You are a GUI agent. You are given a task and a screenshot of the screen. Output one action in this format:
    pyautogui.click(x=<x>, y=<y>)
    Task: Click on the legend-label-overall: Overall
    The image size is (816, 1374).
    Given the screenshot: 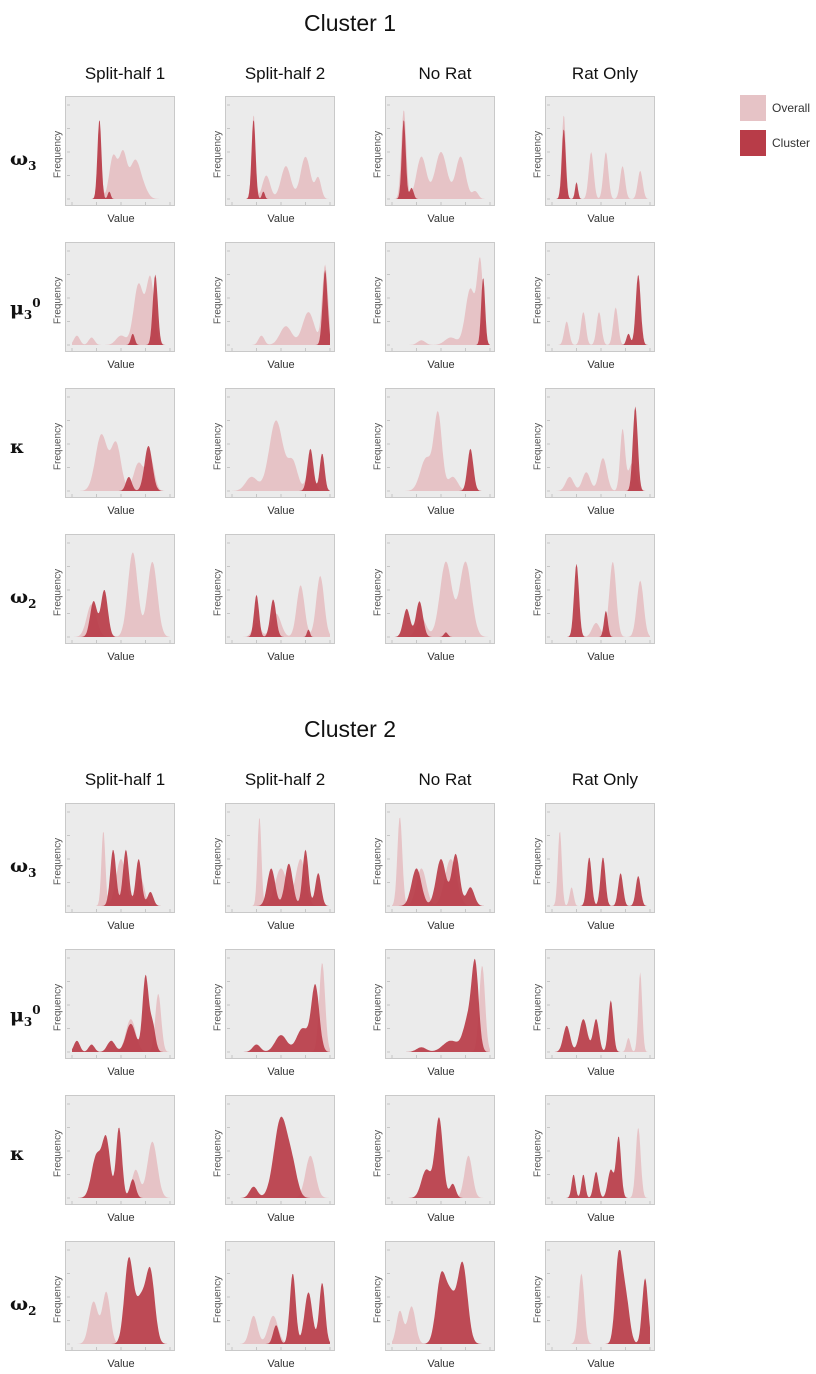 What is the action you would take?
    pyautogui.click(x=791, y=108)
    